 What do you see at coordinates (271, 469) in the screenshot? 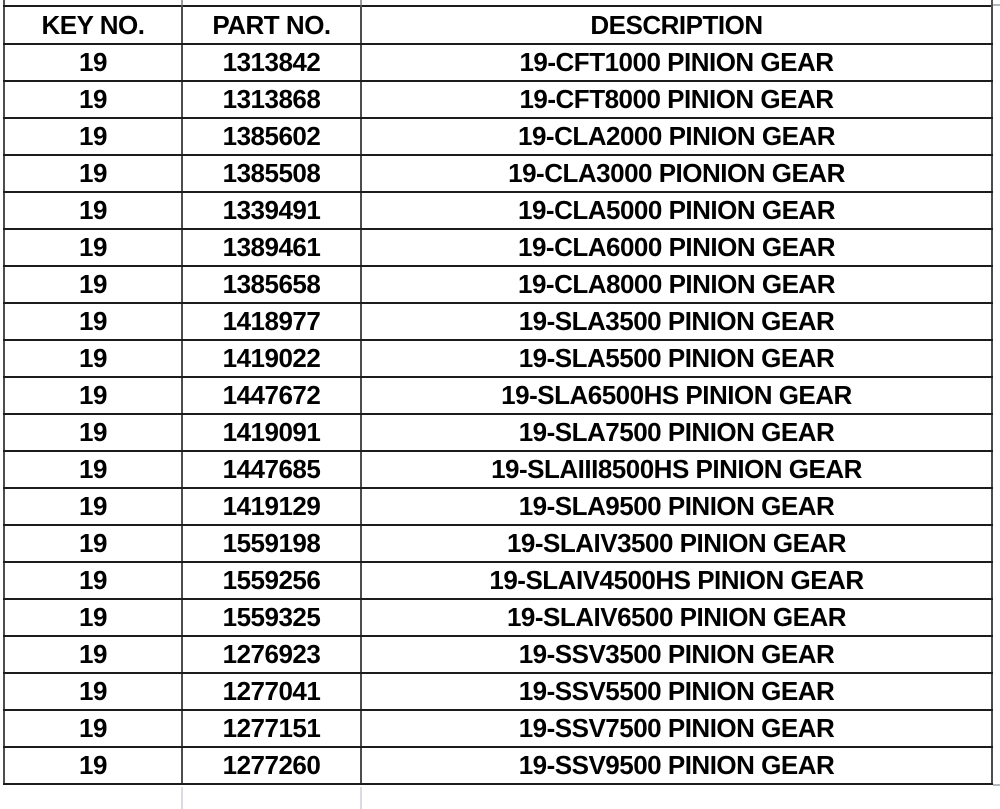
I see `part-no-cell: 1447685` at bounding box center [271, 469].